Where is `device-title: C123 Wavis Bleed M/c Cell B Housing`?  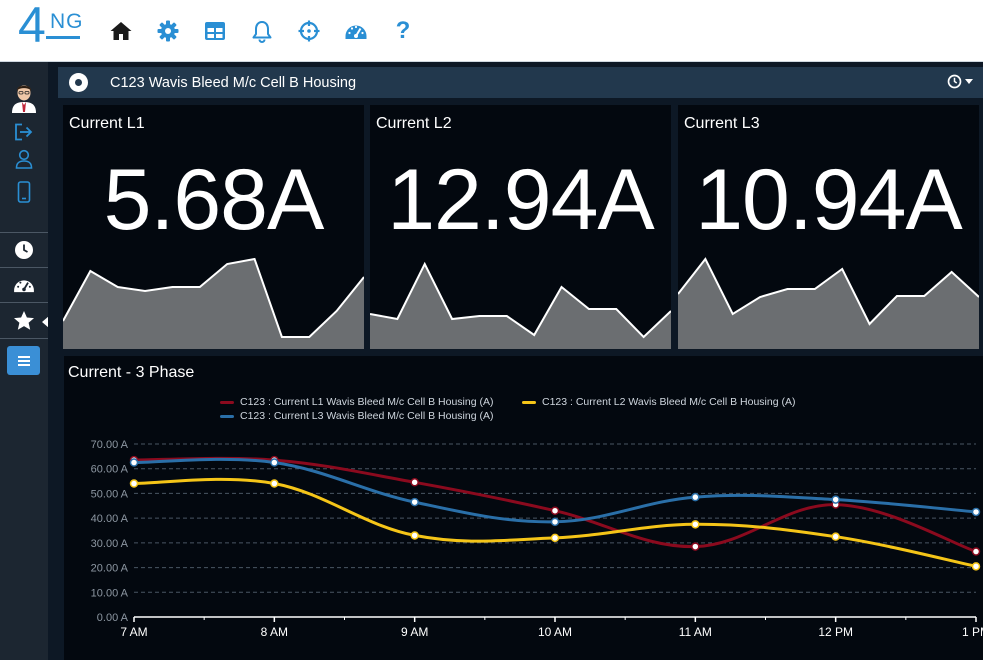 device-title: C123 Wavis Bleed M/c Cell B Housing is located at coordinates (233, 83).